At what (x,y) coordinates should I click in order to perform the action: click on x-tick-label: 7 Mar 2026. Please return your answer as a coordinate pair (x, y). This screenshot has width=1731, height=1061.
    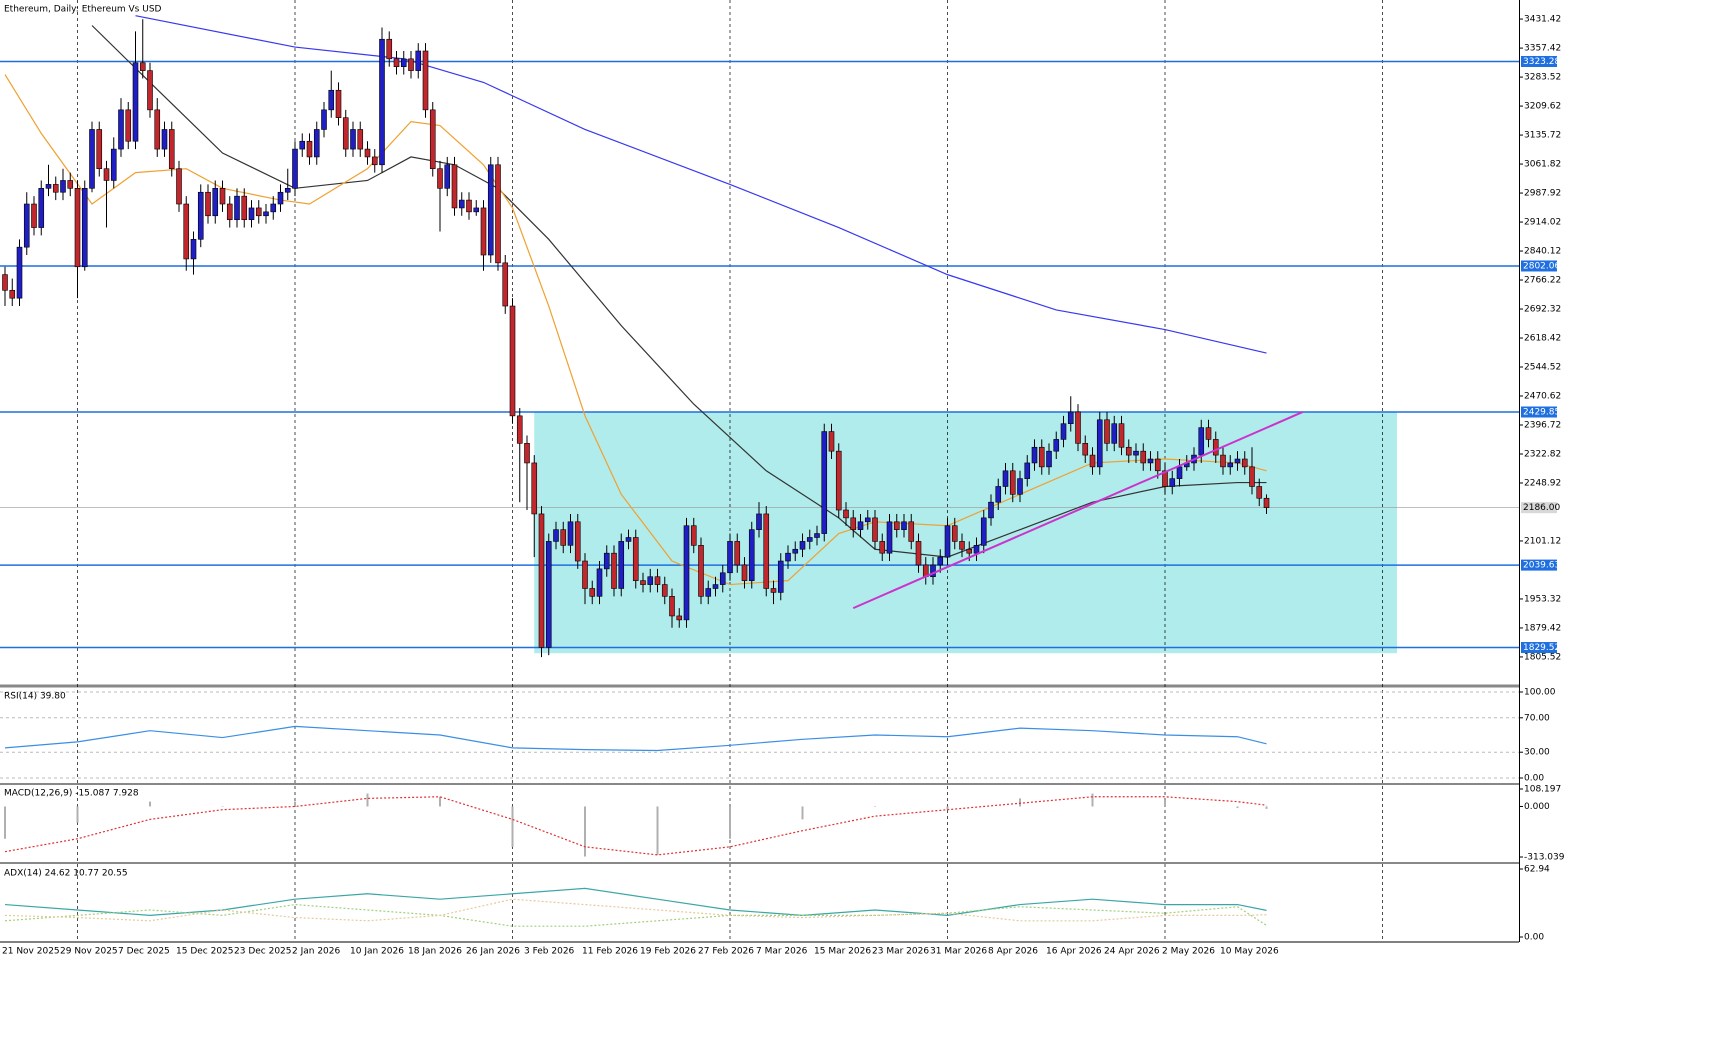
    Looking at the image, I should click on (782, 952).